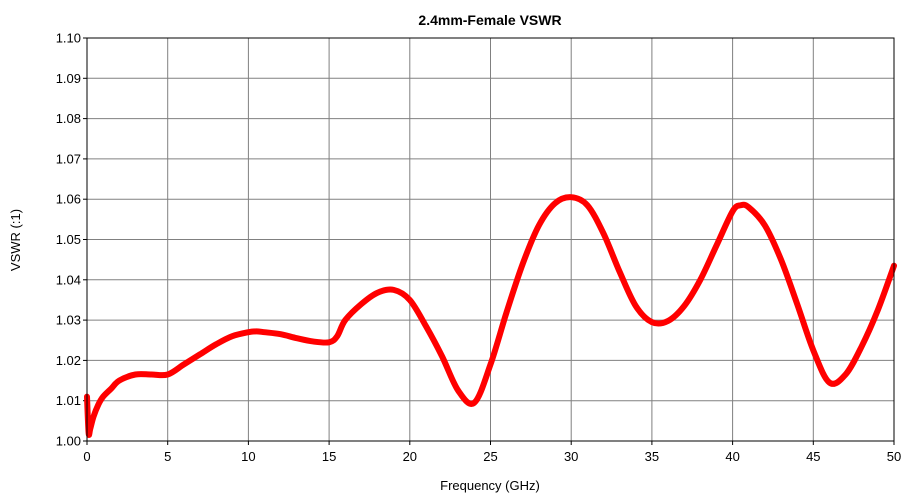  What do you see at coordinates (490, 485) in the screenshot?
I see `x-axis-title: Frequency (GHz)` at bounding box center [490, 485].